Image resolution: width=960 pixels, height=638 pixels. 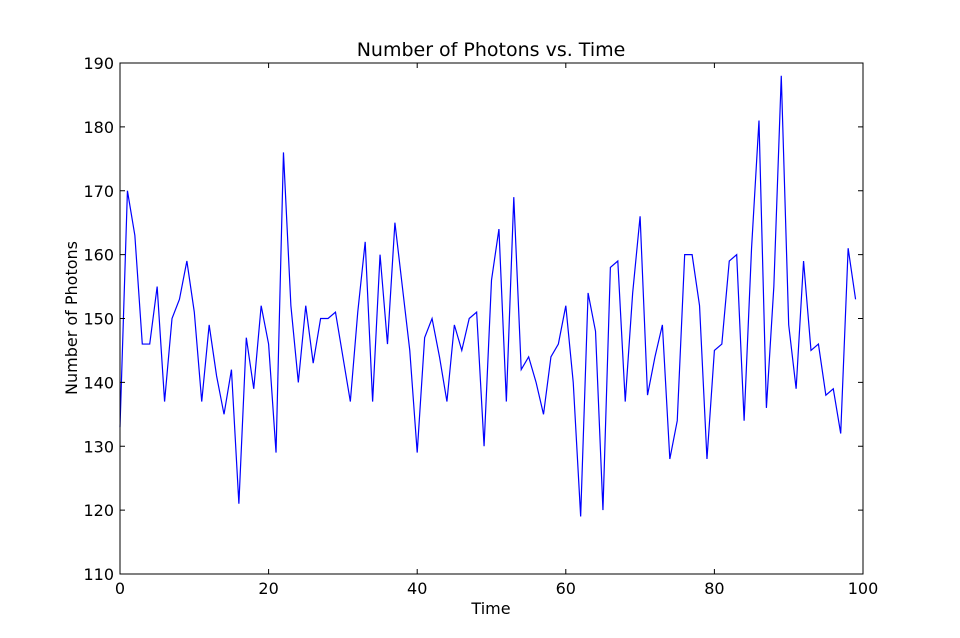 What do you see at coordinates (491, 50) in the screenshot?
I see `chart-title: Number of Photons vs. Time` at bounding box center [491, 50].